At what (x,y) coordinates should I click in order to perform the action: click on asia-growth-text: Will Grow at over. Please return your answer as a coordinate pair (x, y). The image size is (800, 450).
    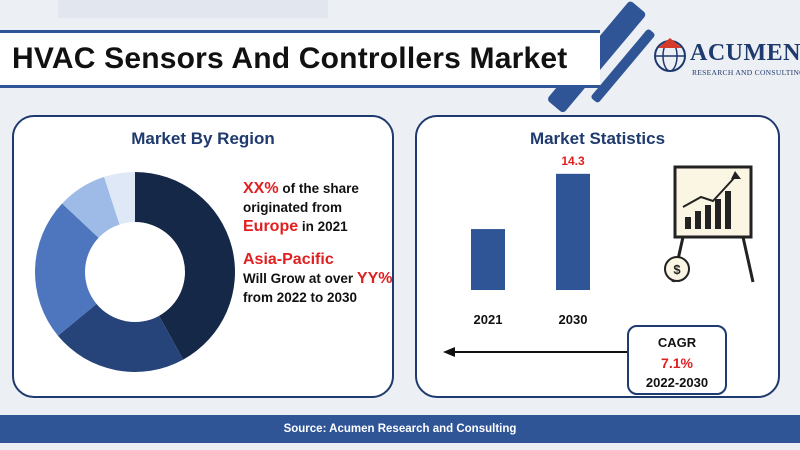
    Looking at the image, I should click on (300, 278).